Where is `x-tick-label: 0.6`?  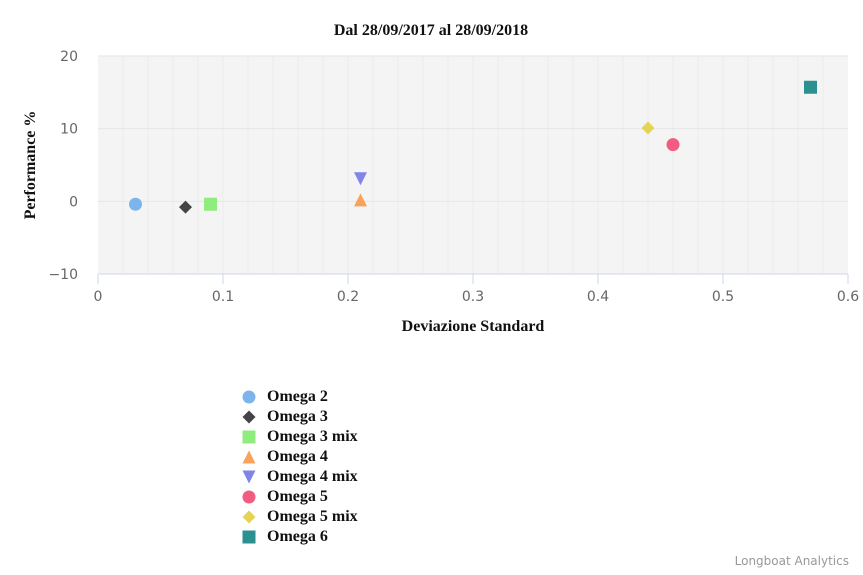
x-tick-label: 0.6 is located at coordinates (848, 297).